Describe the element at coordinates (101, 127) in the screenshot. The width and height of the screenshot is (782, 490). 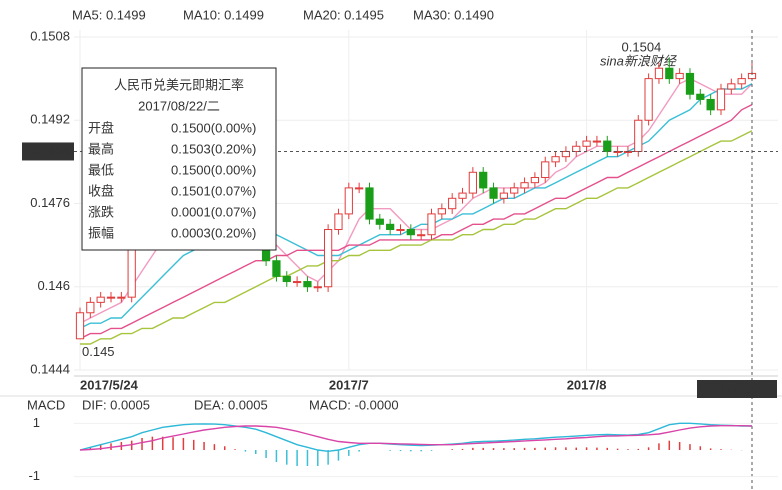
I see `tooltip-row-label: 开盘` at that location.